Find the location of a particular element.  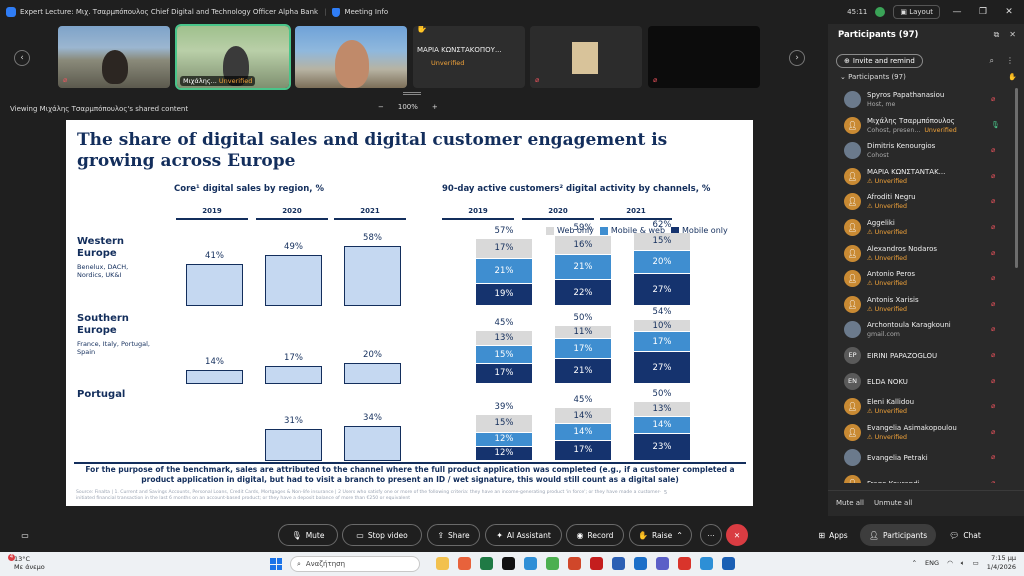

wifi-icon: ◠ is located at coordinates (950, 563).